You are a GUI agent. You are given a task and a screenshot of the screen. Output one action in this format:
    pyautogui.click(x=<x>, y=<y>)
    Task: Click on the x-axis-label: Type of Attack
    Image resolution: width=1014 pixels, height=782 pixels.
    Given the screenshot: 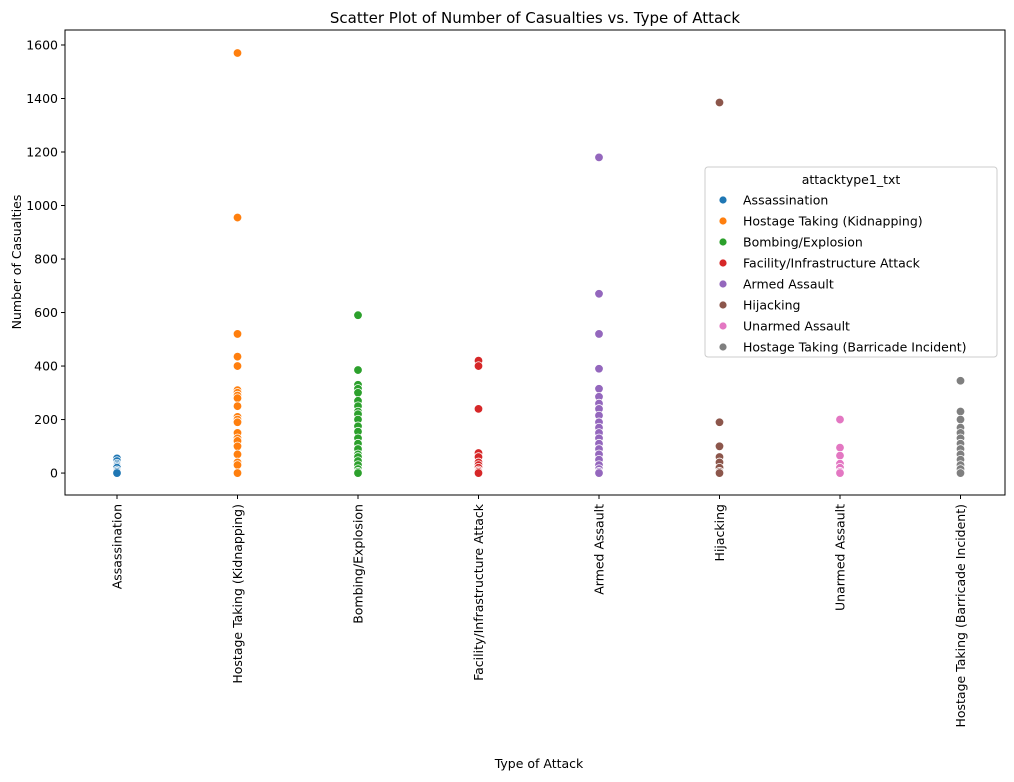 What is the action you would take?
    pyautogui.click(x=539, y=763)
    